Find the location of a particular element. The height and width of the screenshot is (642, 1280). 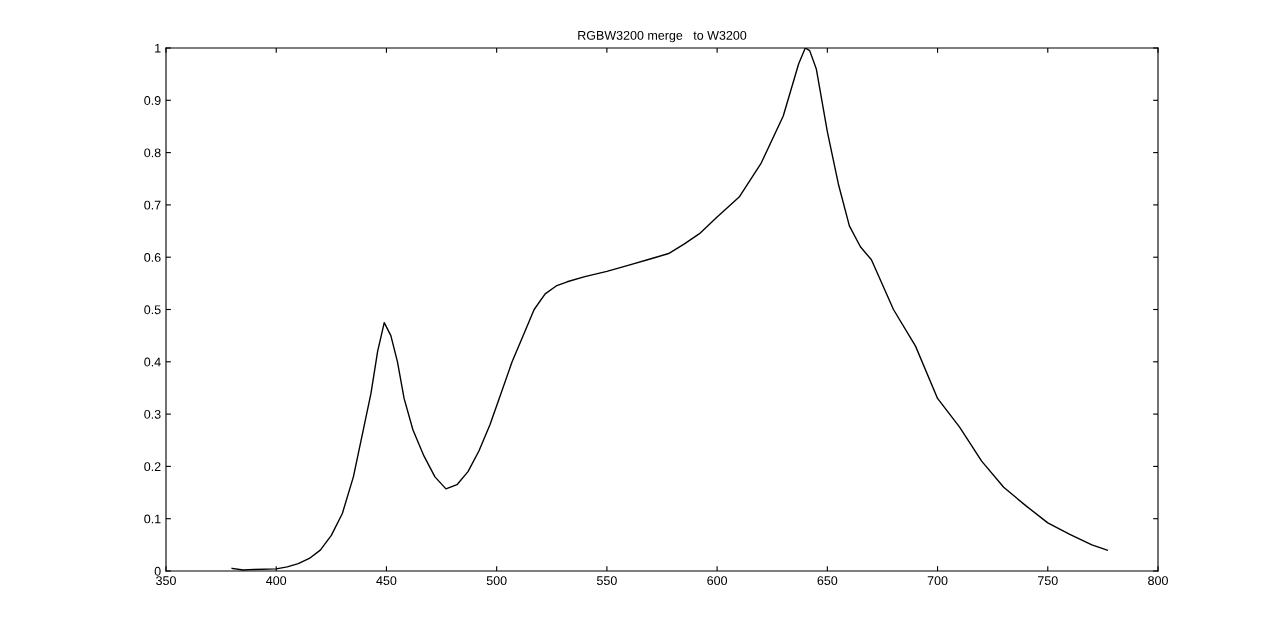

y-tick-label: 0.3 is located at coordinates (152, 414).